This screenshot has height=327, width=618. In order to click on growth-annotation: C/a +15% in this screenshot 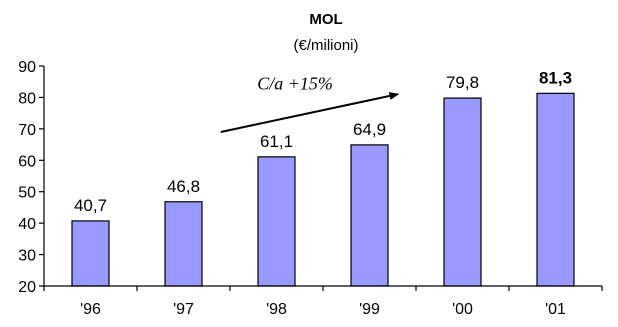, I will do `click(310, 103)`.